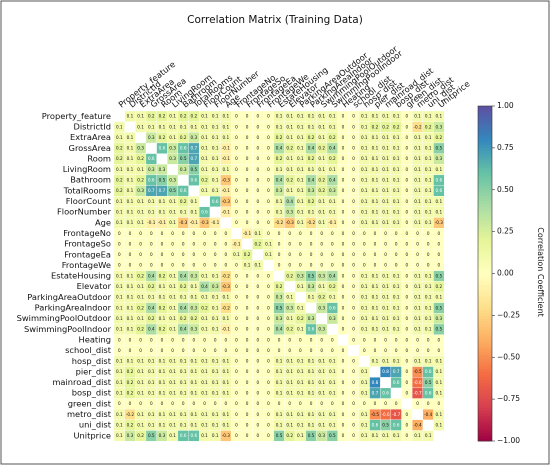 This screenshot has width=550, height=465. Describe the element at coordinates (68, 329) in the screenshot. I see `y-tick-label: SwimmingPoolIndoor` at that location.